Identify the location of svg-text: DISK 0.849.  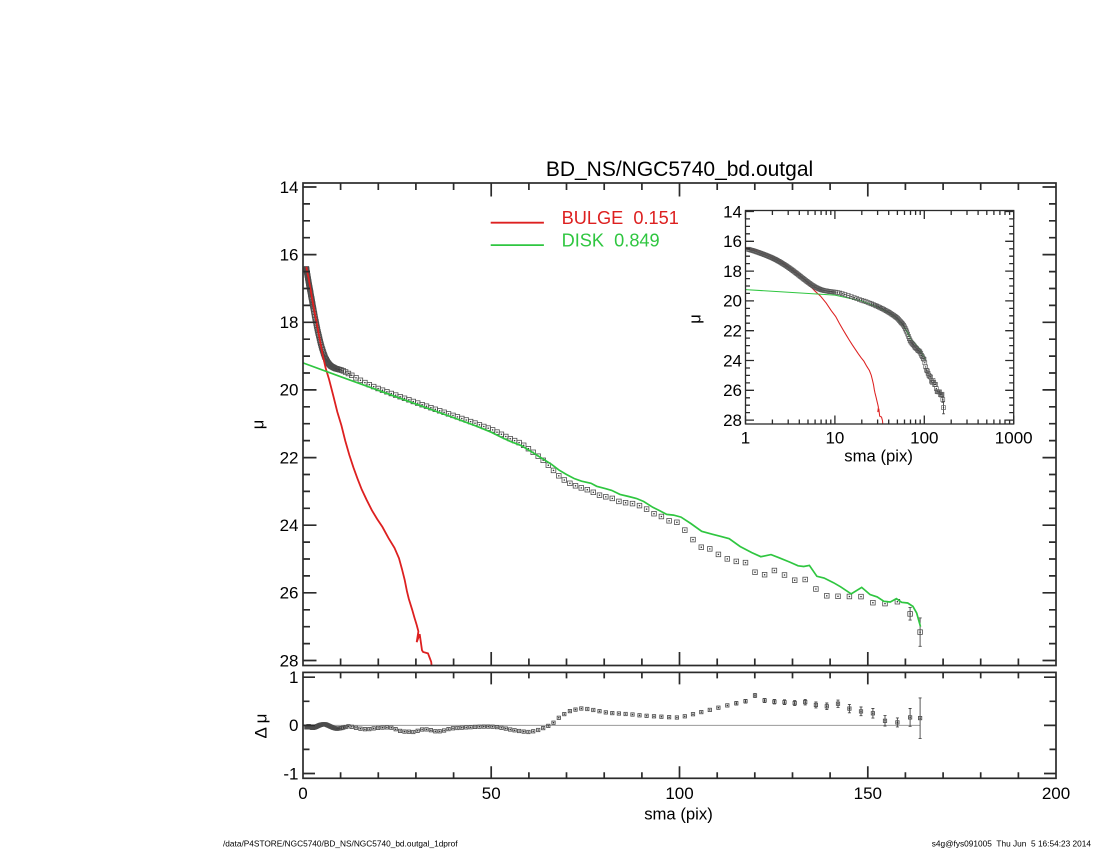
(611, 240).